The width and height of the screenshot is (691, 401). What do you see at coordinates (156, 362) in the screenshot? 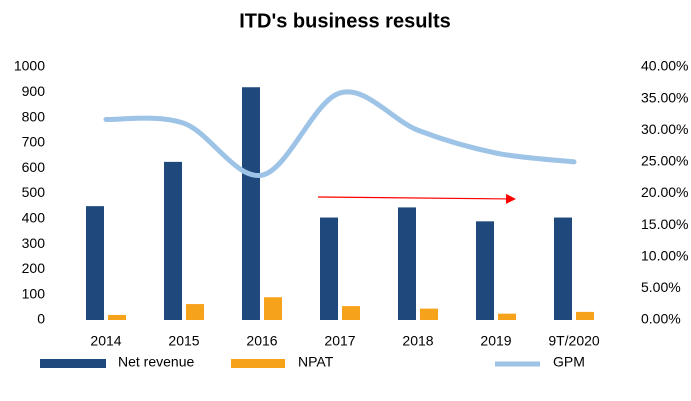
I see `legend-label: Net revenue` at bounding box center [156, 362].